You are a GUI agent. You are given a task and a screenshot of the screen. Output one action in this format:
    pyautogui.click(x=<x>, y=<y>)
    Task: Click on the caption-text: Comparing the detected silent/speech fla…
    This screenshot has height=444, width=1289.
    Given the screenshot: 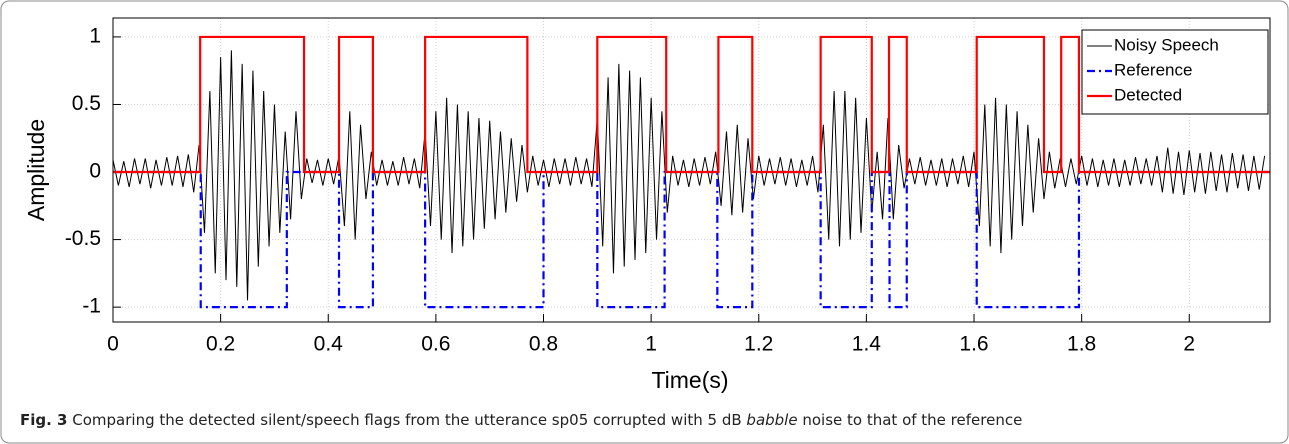 What is the action you would take?
    pyautogui.click(x=409, y=420)
    